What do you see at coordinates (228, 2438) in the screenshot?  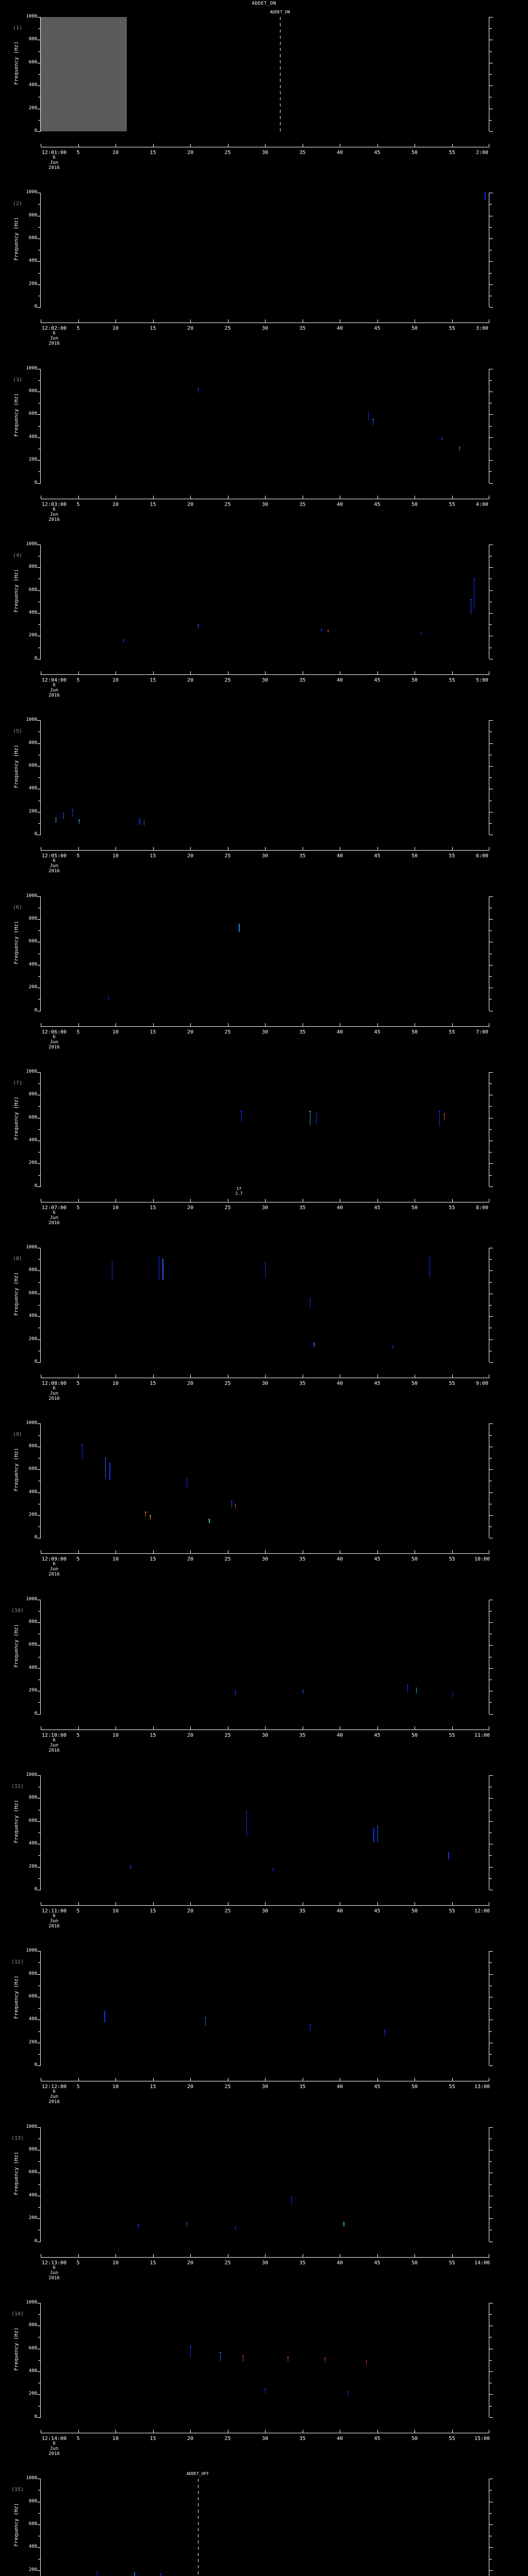 I see `x-tick-label: 25` at bounding box center [228, 2438].